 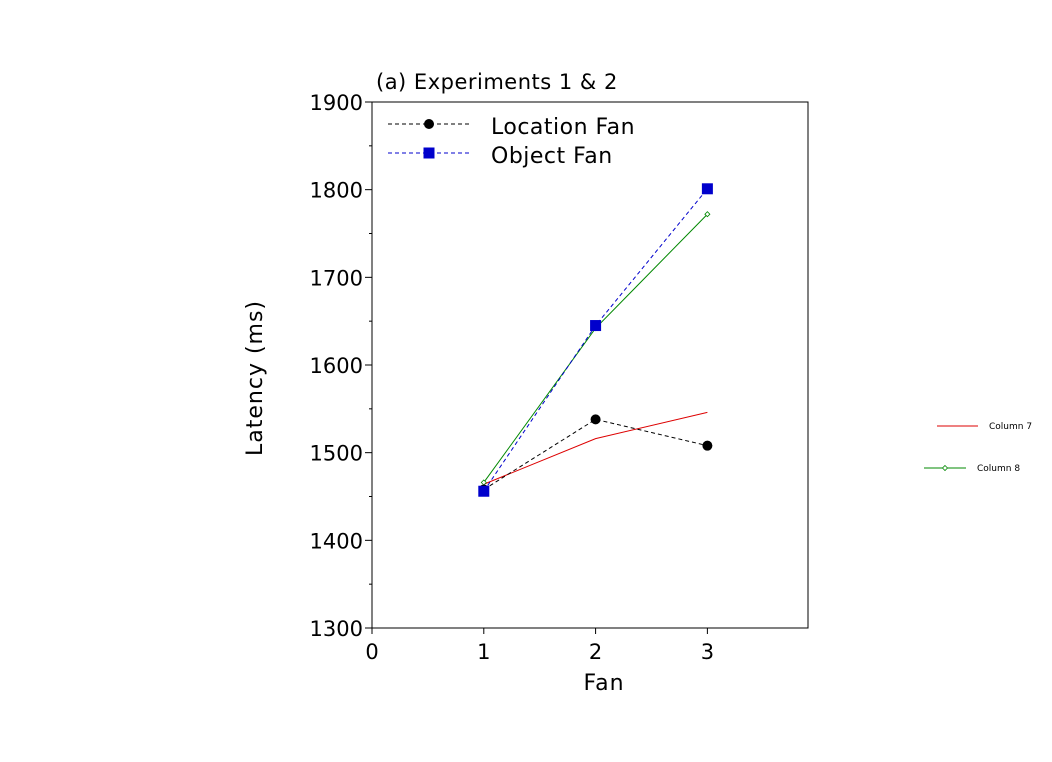 What do you see at coordinates (945, 468) in the screenshot?
I see `side-legend-marker` at bounding box center [945, 468].